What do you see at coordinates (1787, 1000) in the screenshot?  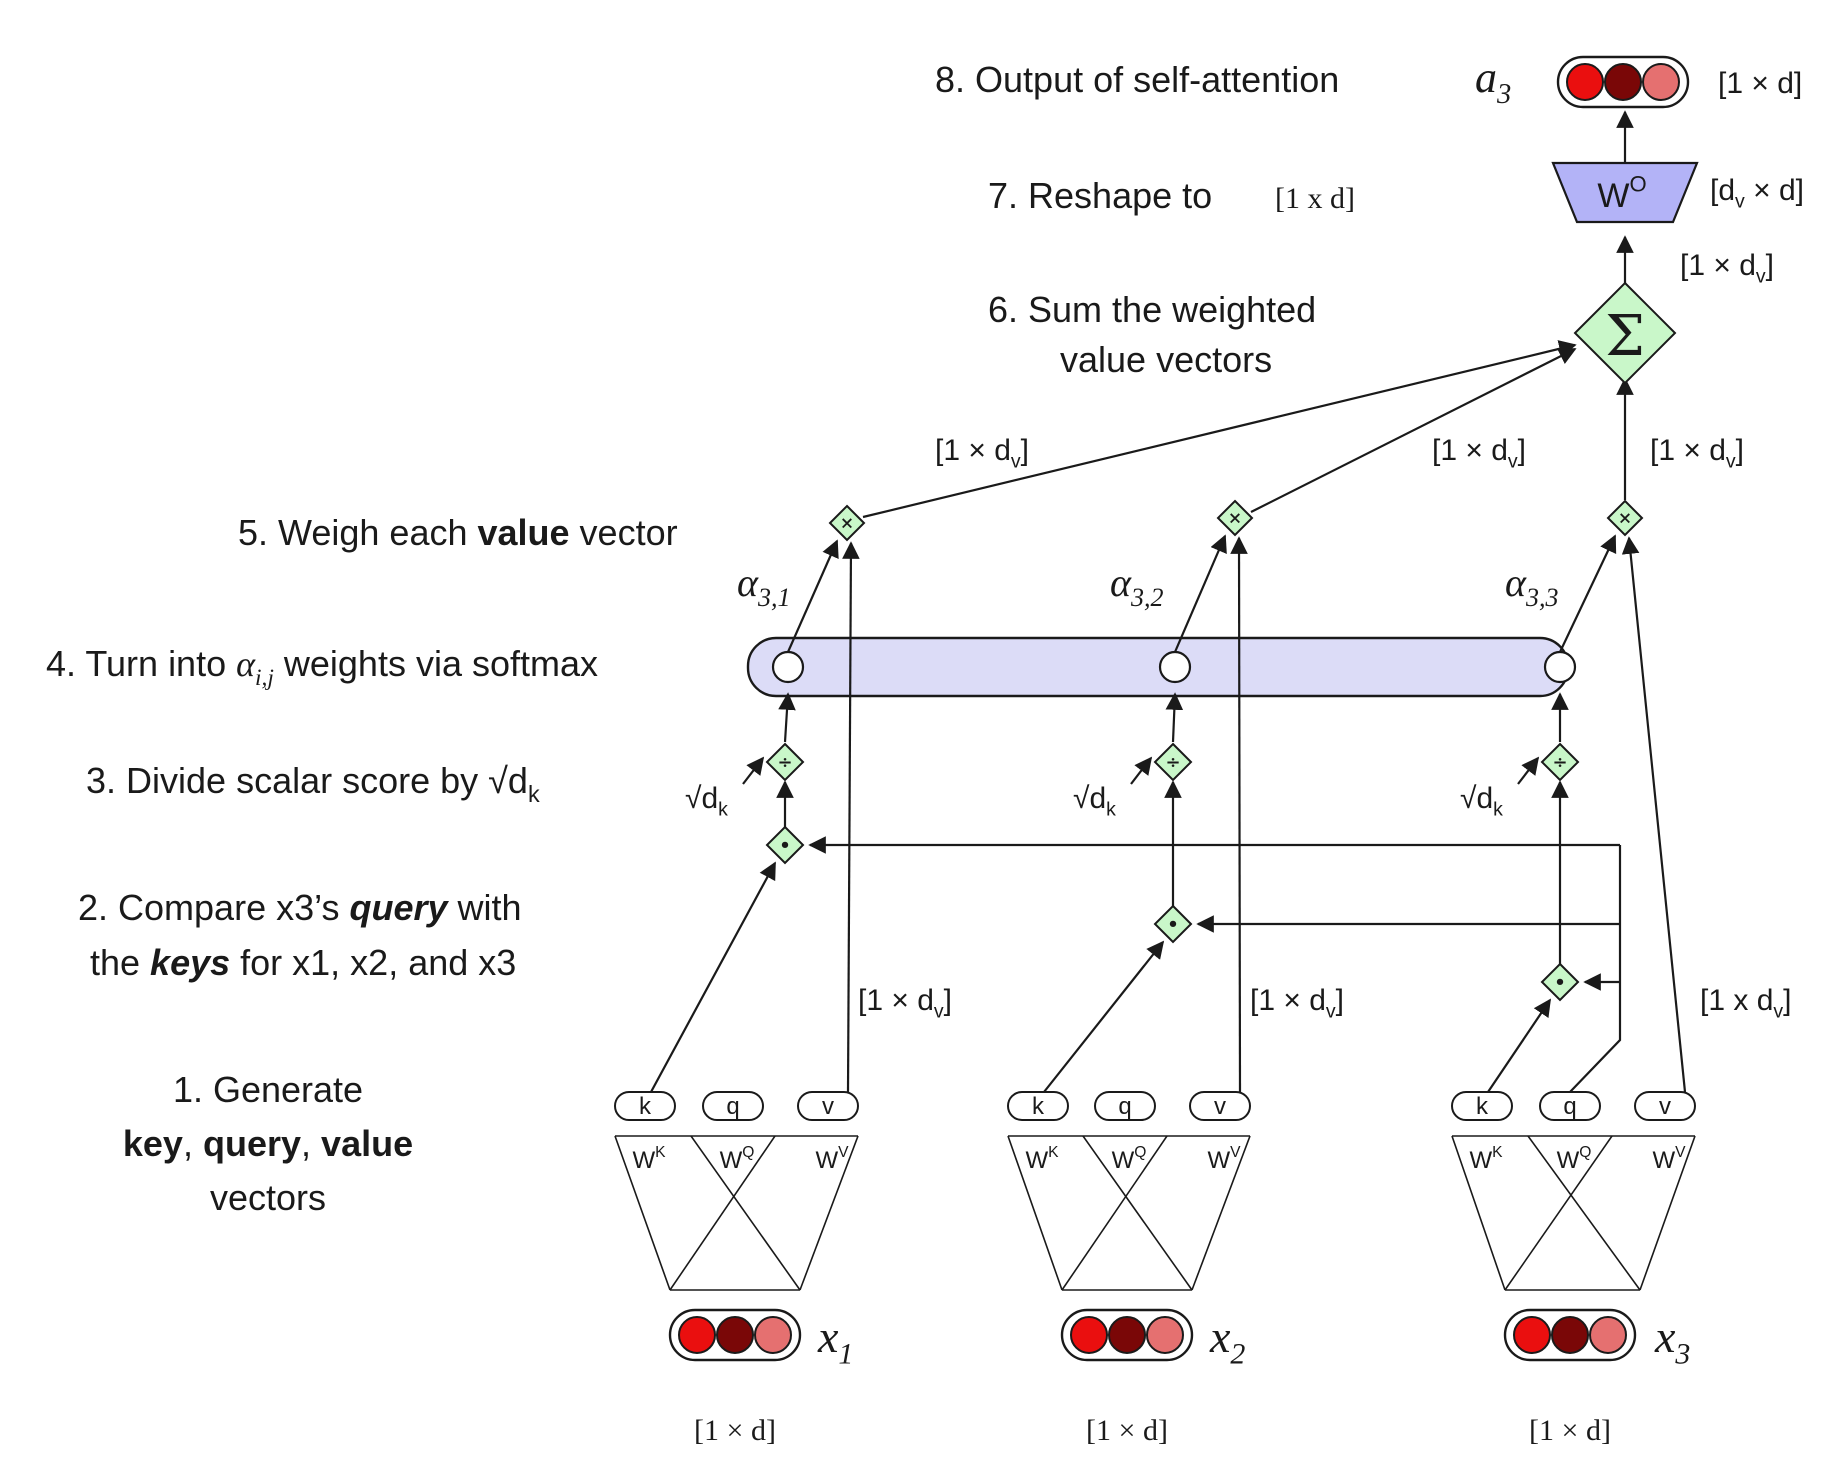 I see `value-dim-3-part: ]` at bounding box center [1787, 1000].